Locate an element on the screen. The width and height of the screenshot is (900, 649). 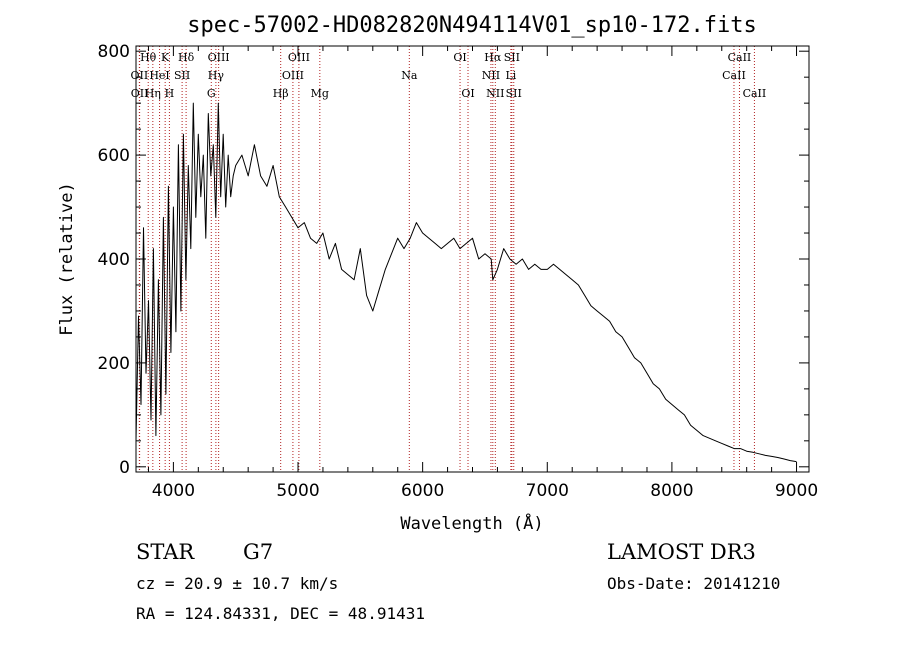
spectral-line-label: K is located at coordinates (165, 57).